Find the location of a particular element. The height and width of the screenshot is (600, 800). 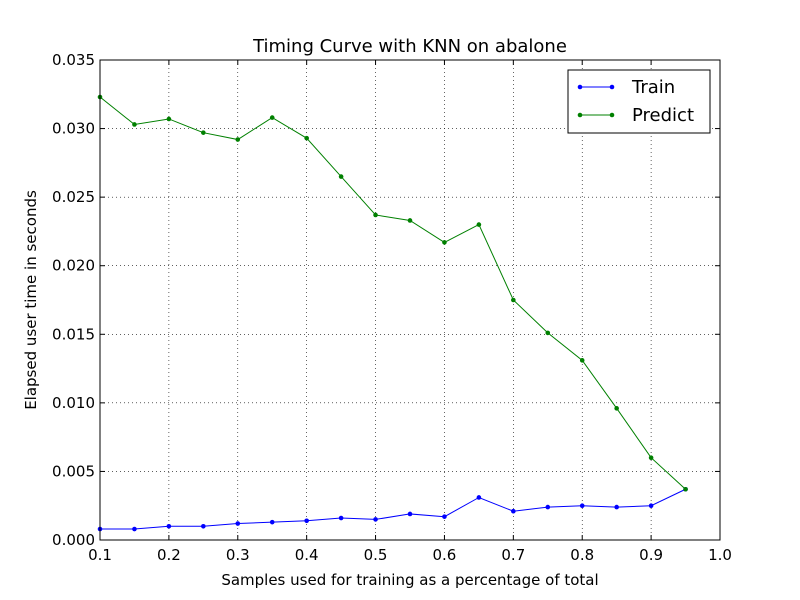

x-tick-label: 0.8 is located at coordinates (582, 555).